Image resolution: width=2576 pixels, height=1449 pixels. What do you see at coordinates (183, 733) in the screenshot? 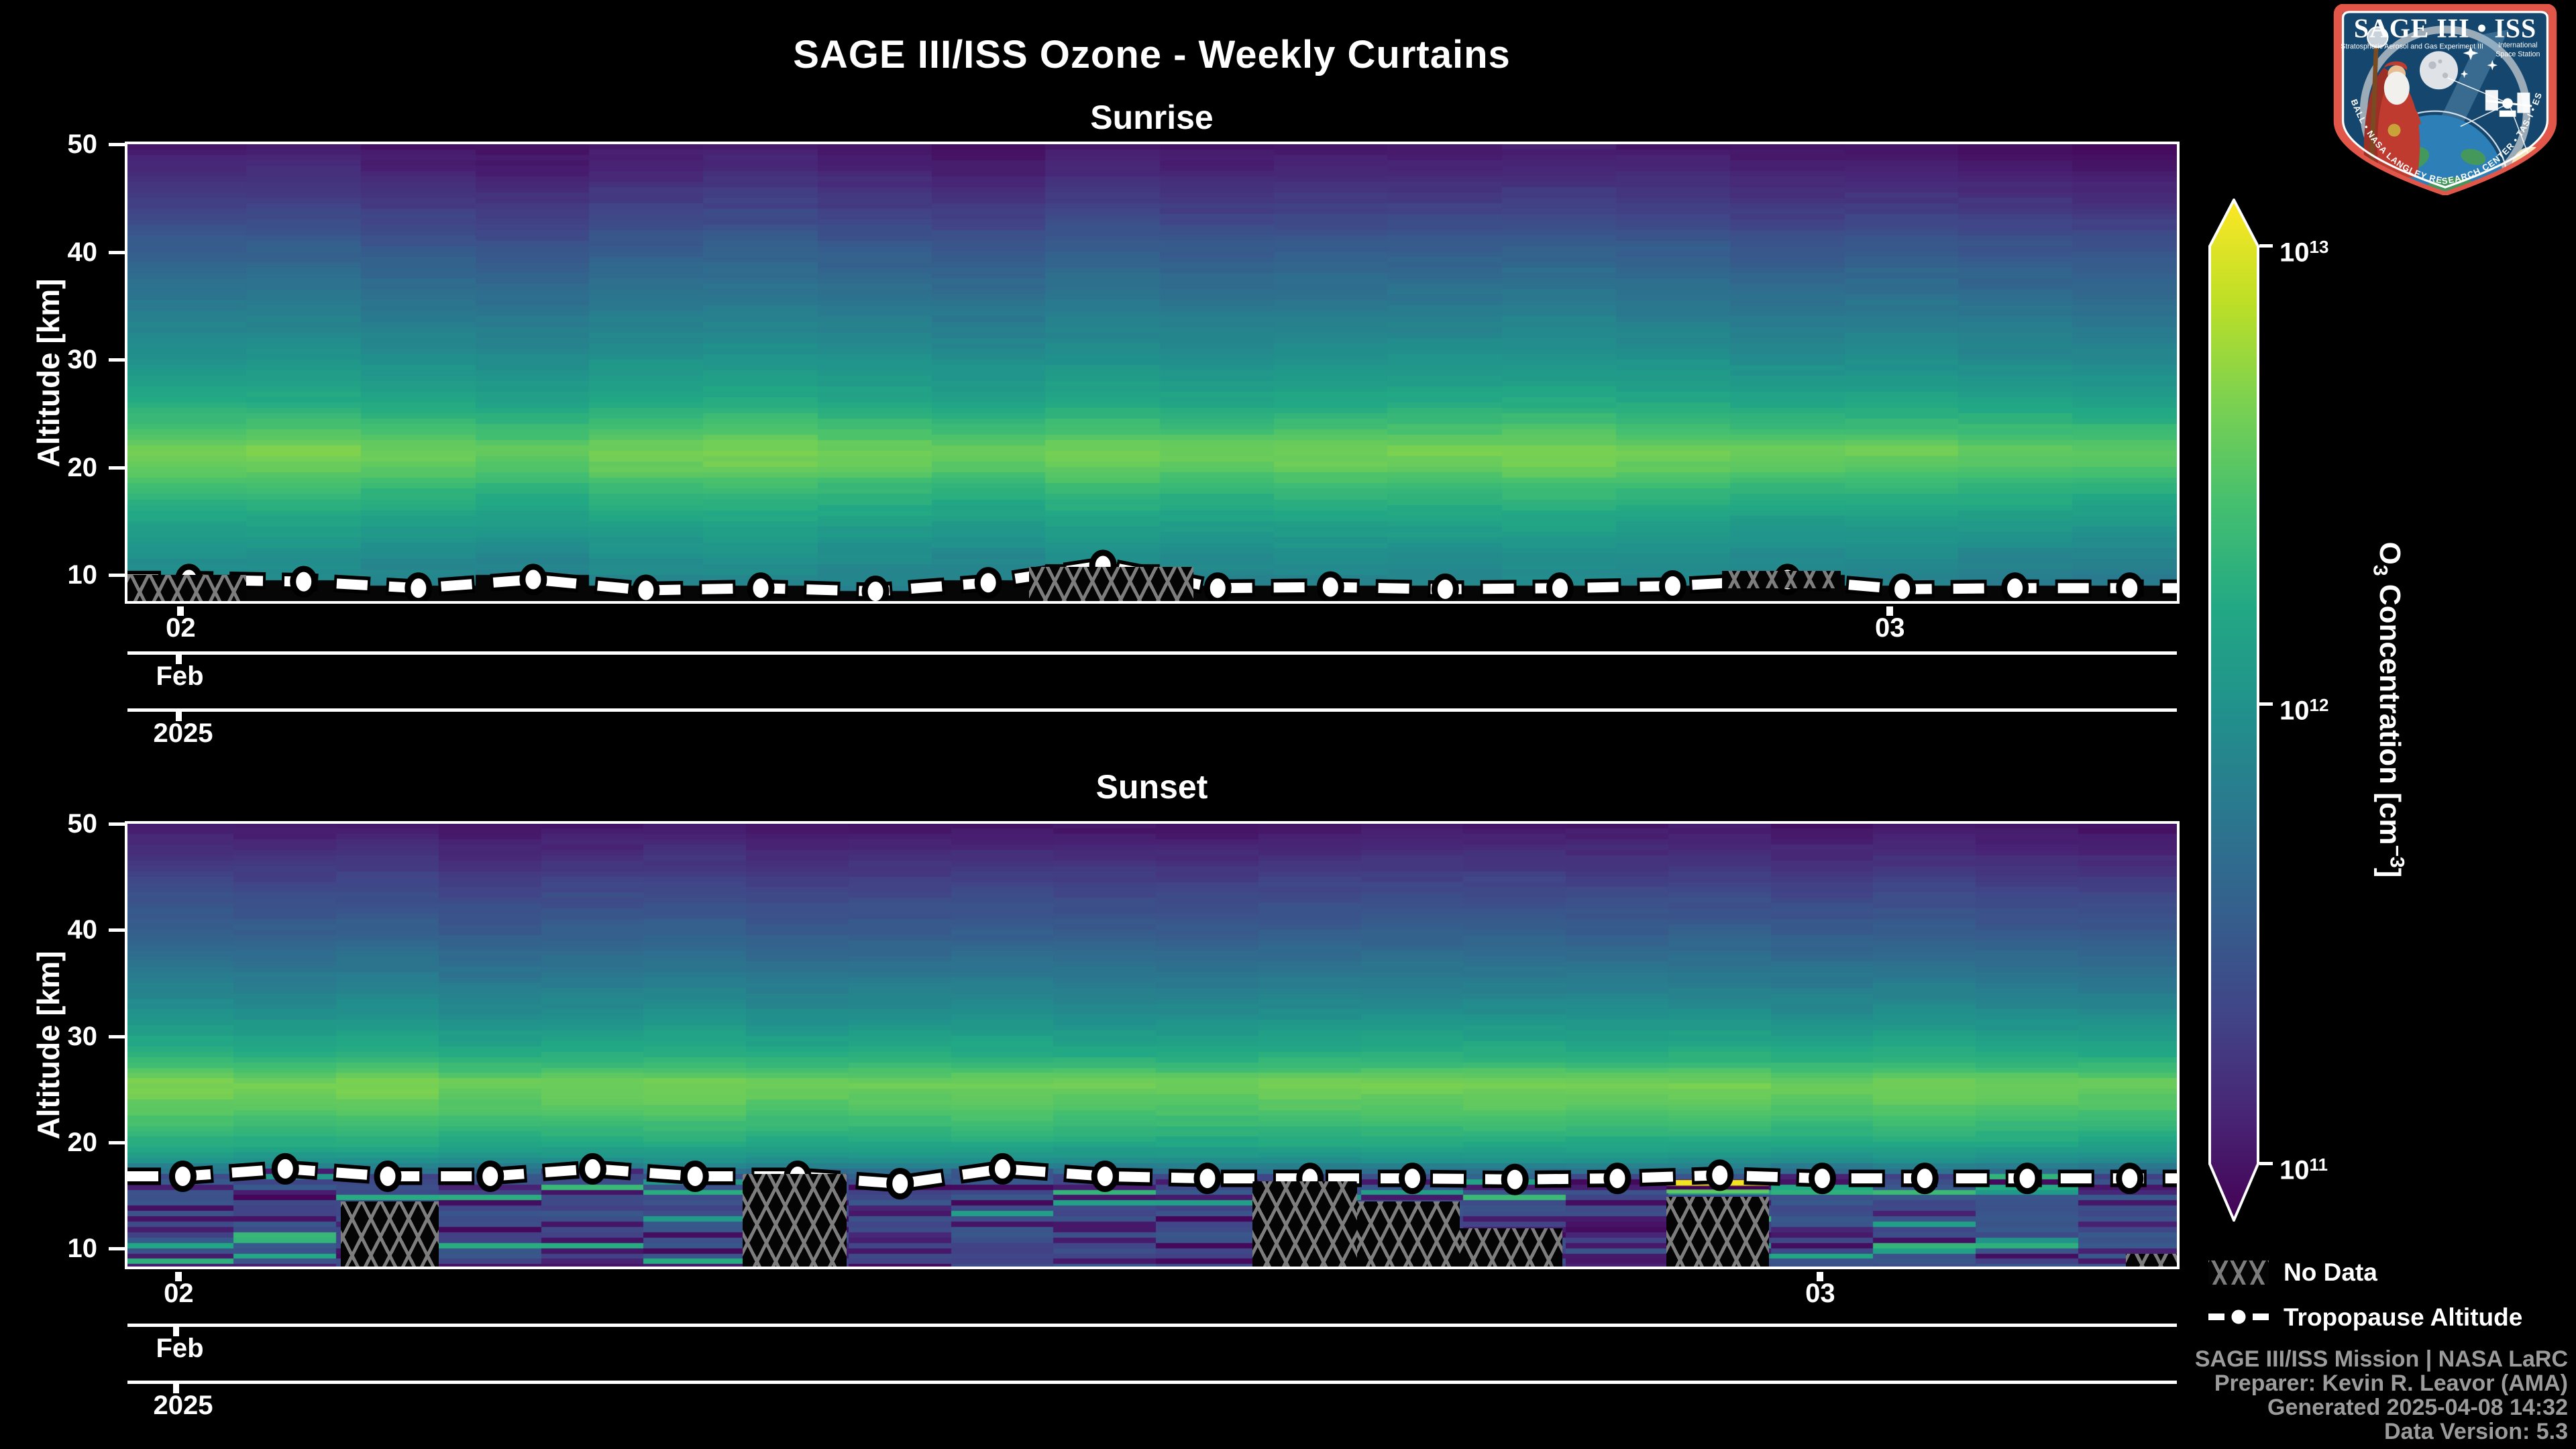
I see `year-label-sunrise: 2025` at bounding box center [183, 733].